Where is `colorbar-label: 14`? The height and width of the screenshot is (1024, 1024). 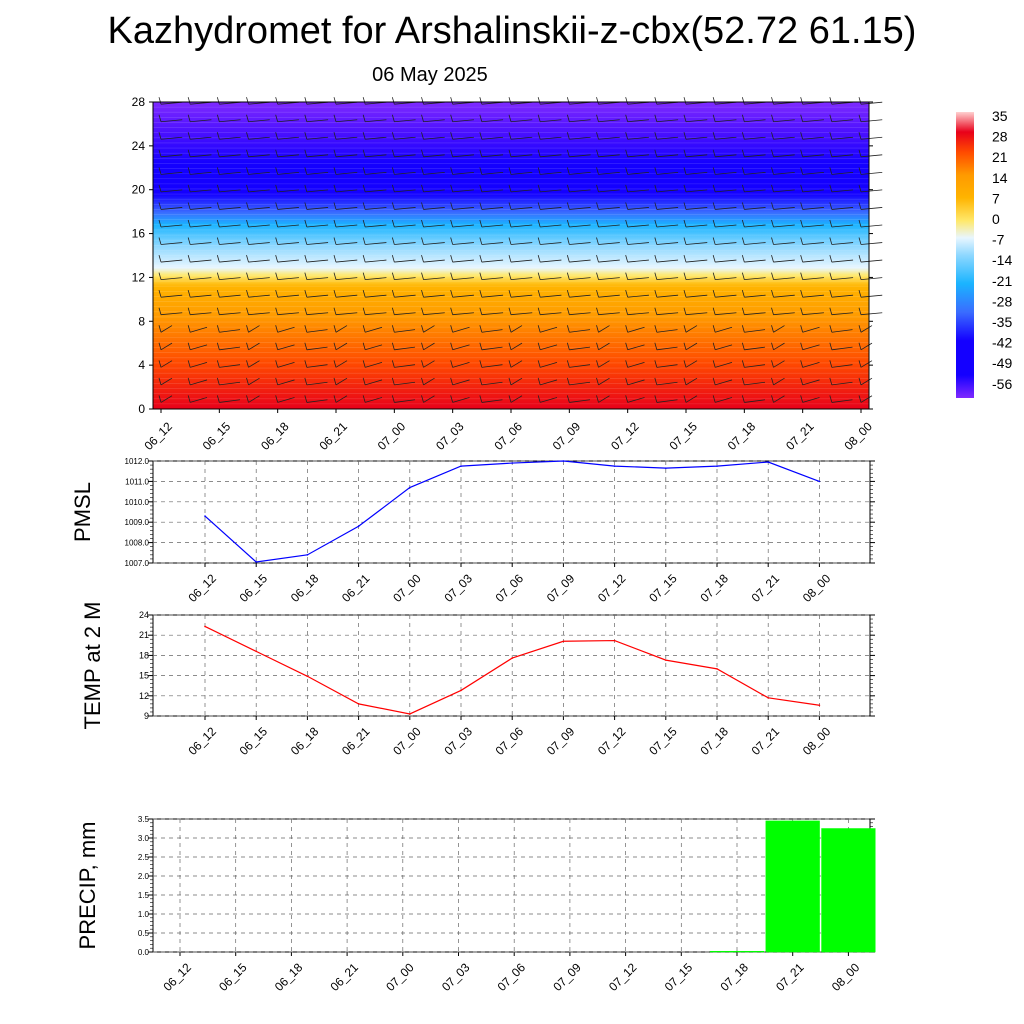
colorbar-label: 14 is located at coordinates (1000, 178).